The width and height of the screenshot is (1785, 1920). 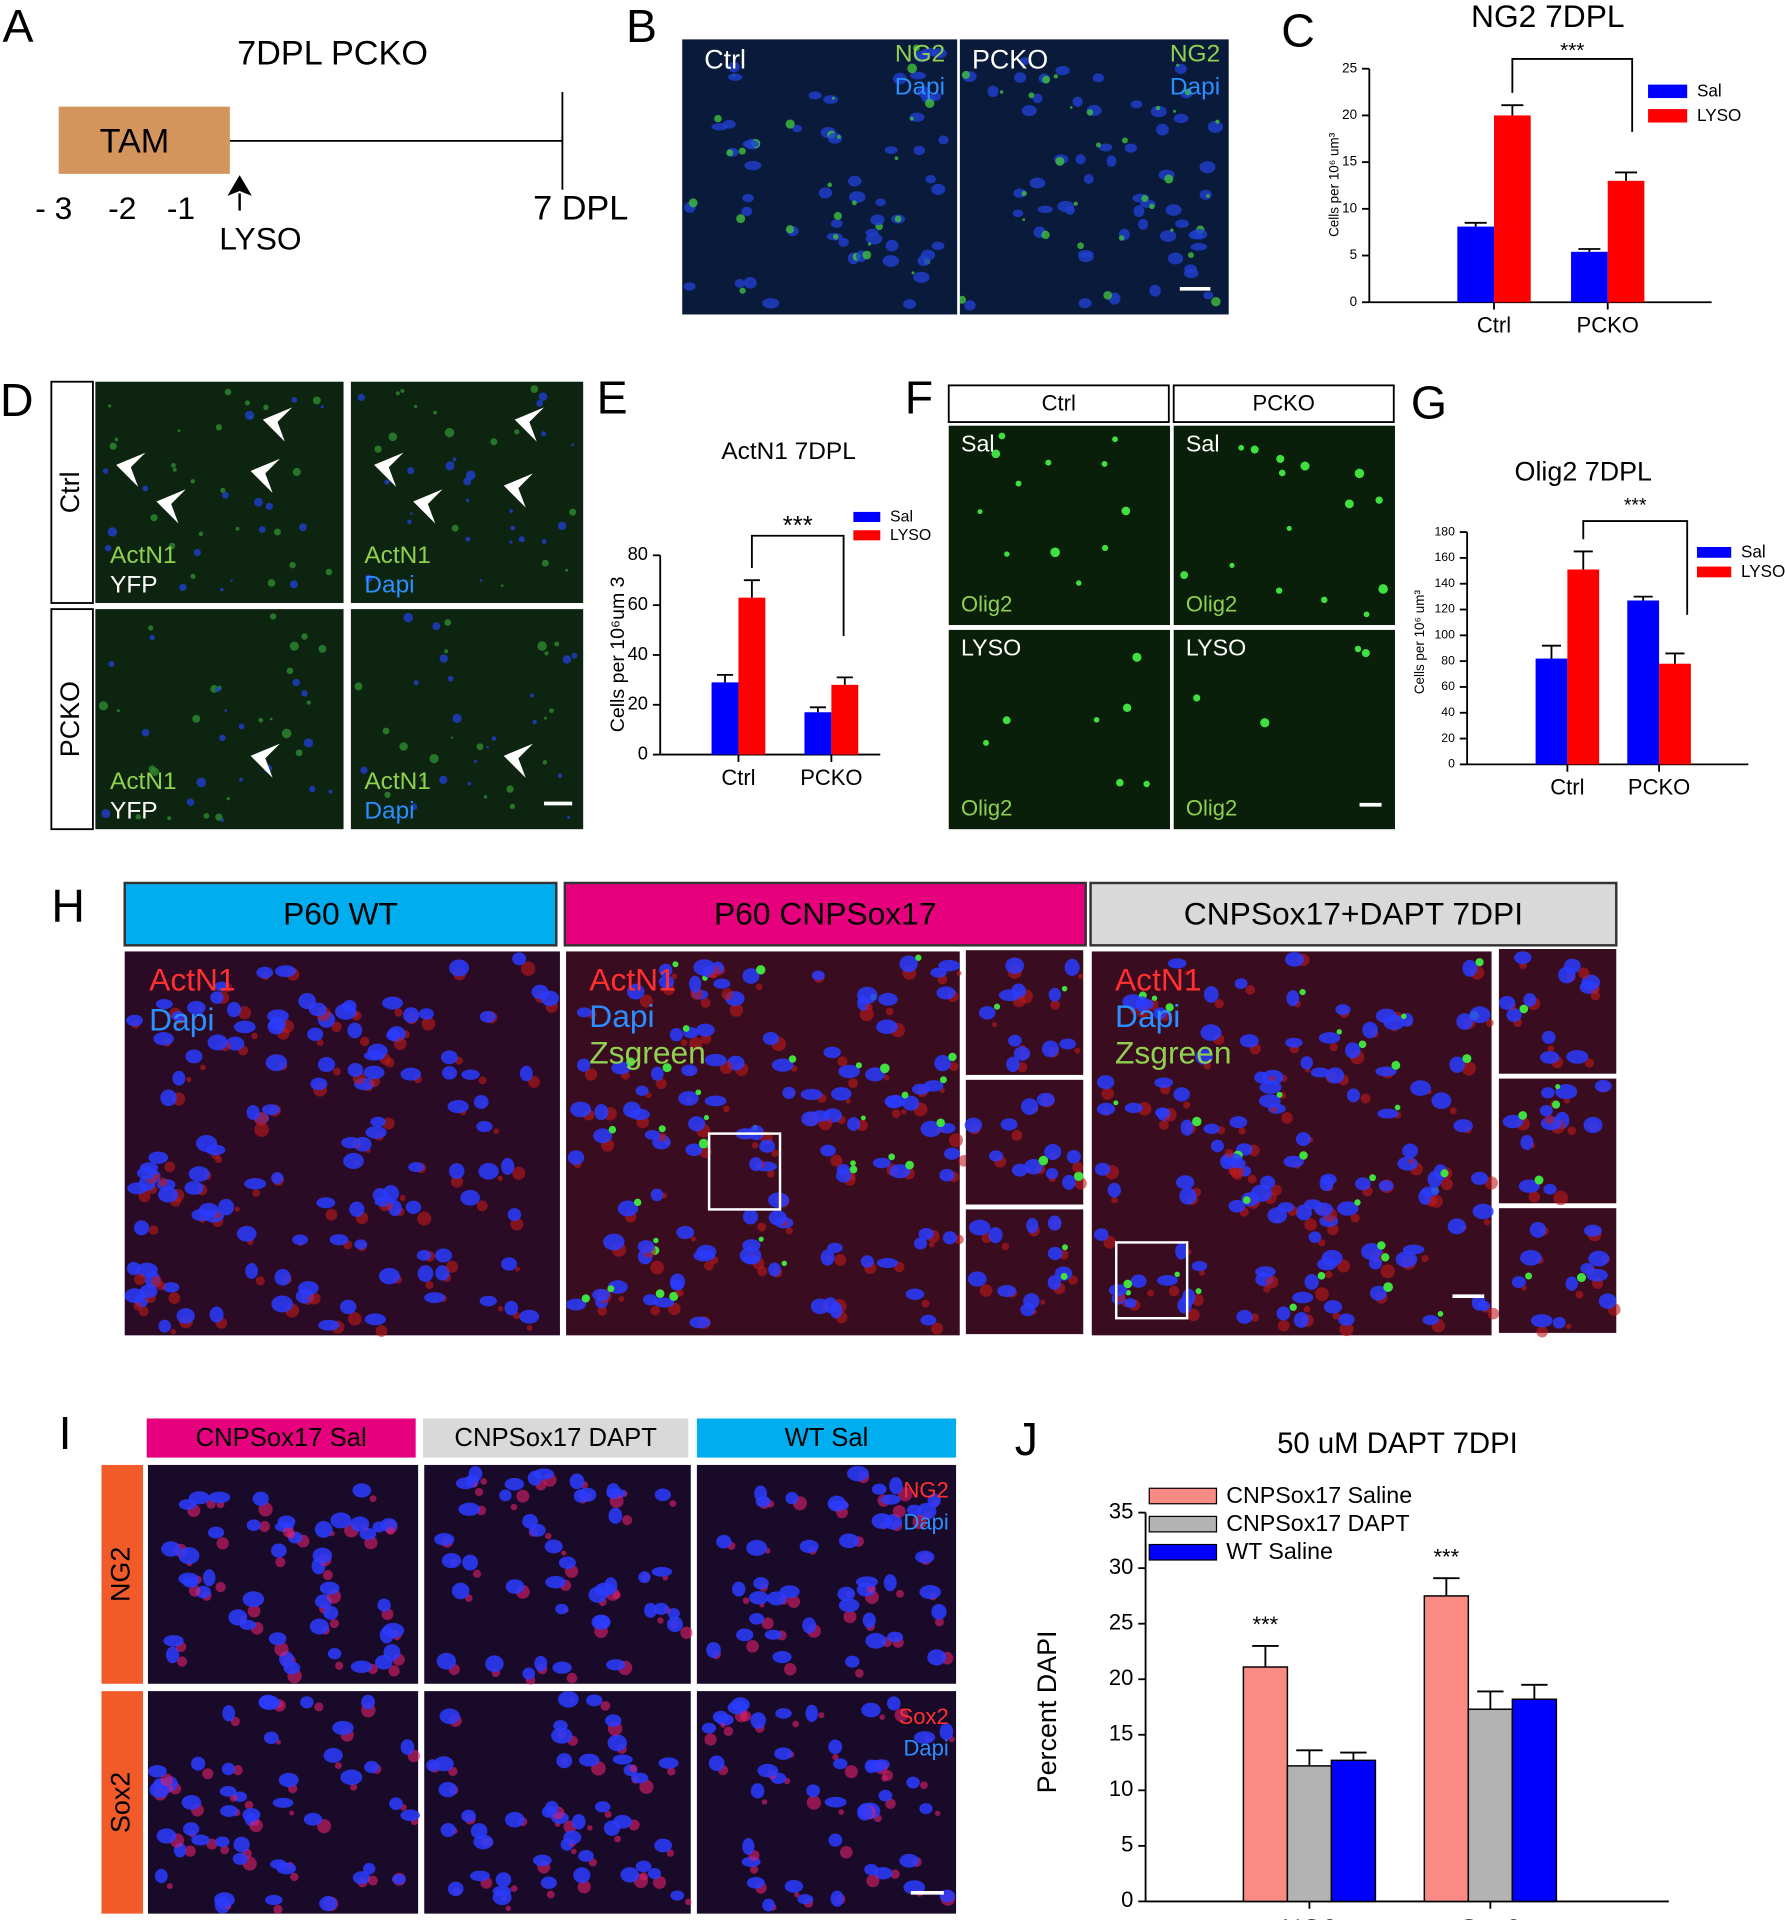 What do you see at coordinates (219, 492) in the screenshot?
I see `micrograph-background` at bounding box center [219, 492].